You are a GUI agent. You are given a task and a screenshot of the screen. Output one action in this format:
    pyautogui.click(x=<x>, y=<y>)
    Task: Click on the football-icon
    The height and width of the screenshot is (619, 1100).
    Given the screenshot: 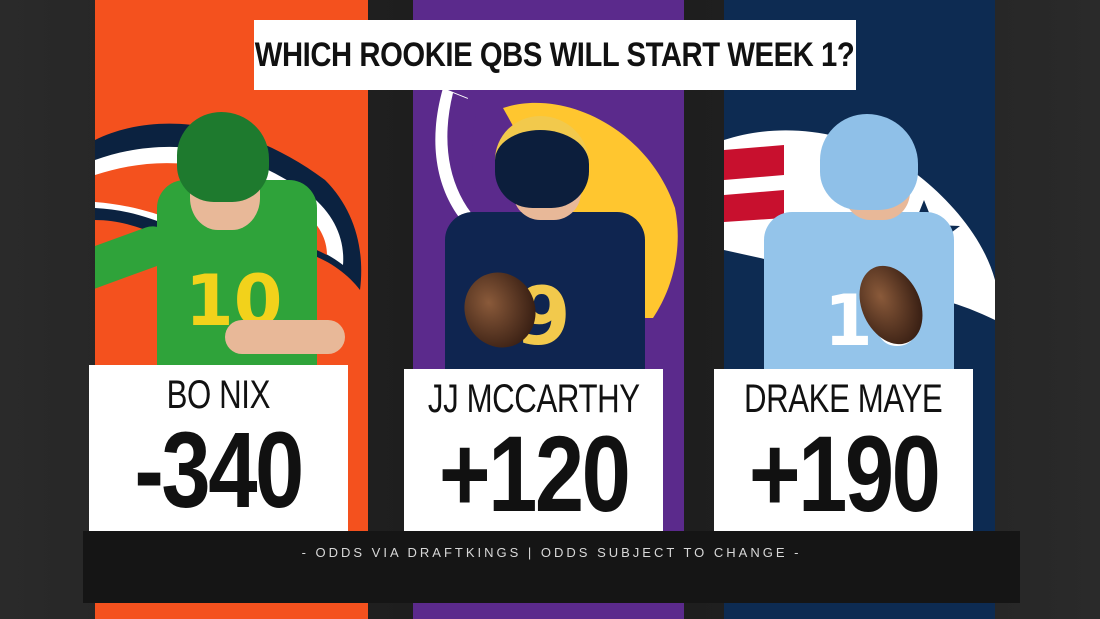 What is the action you would take?
    pyautogui.click(x=98, y=316)
    